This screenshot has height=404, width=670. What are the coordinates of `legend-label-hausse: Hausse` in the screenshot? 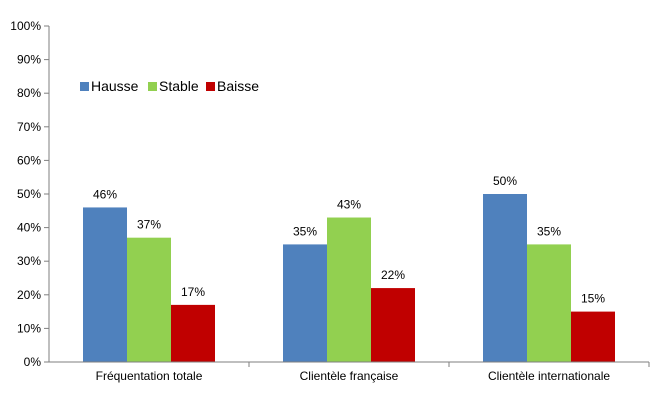 It's located at (115, 86).